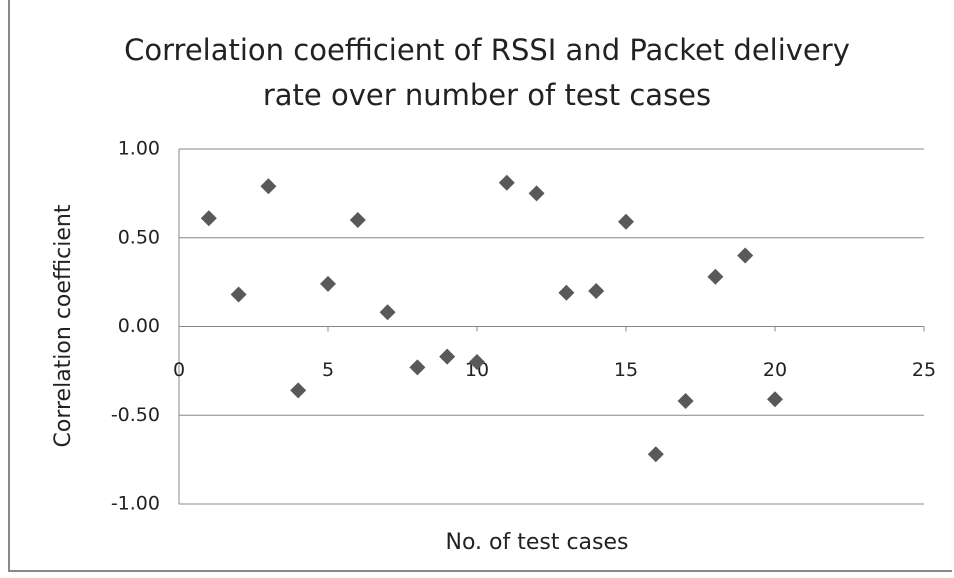  What do you see at coordinates (924, 370) in the screenshot?
I see `x-tick-label: 25` at bounding box center [924, 370].